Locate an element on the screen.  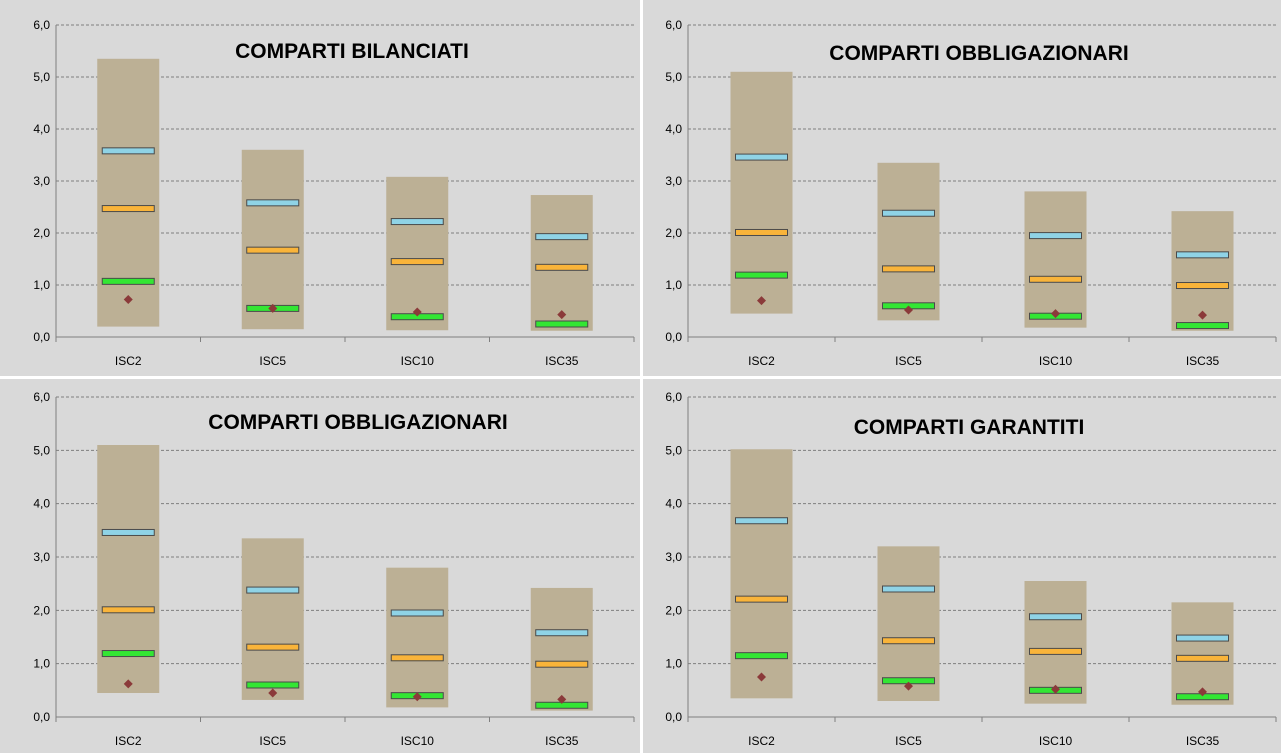
x-tick-label: ISC35 is located at coordinates (562, 741).